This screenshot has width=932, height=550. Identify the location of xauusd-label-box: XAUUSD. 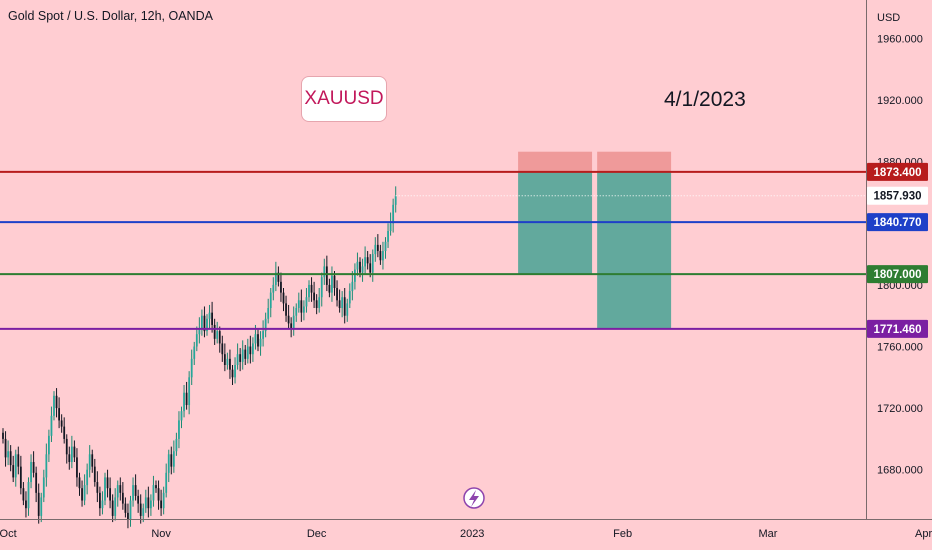
(344, 99).